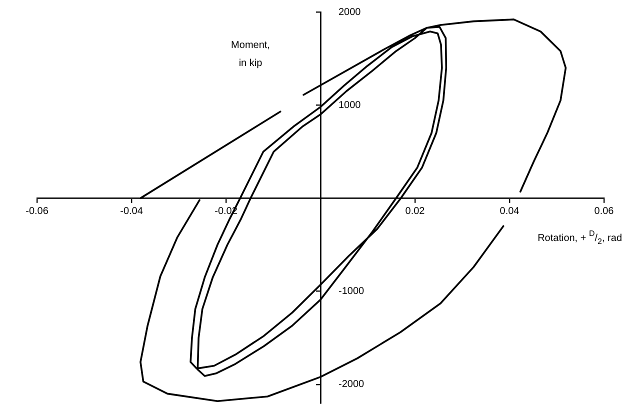 The width and height of the screenshot is (626, 407). I want to click on y-tick-label: 1000, so click(350, 105).